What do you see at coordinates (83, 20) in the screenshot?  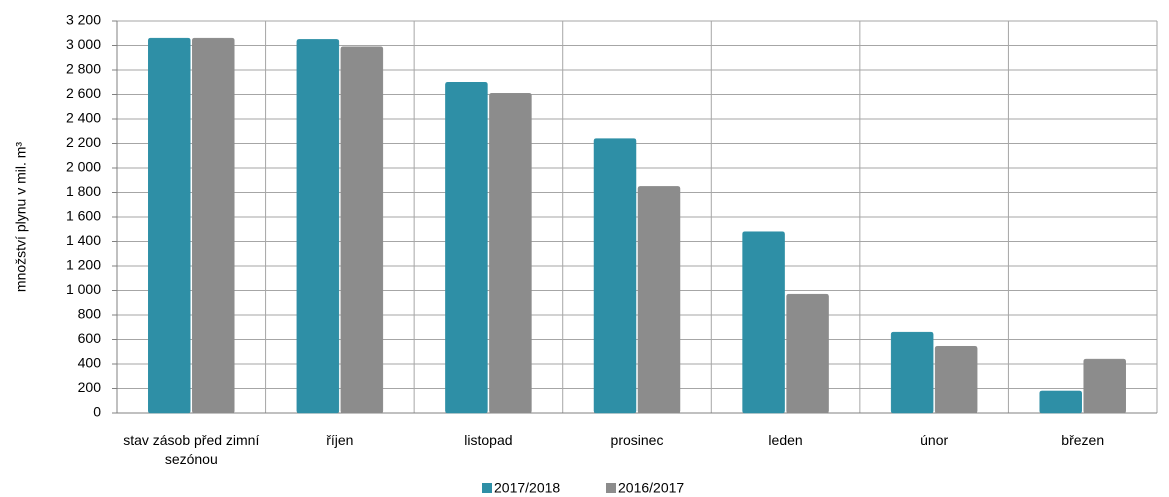 I see `y-tick-label: 3 200` at bounding box center [83, 20].